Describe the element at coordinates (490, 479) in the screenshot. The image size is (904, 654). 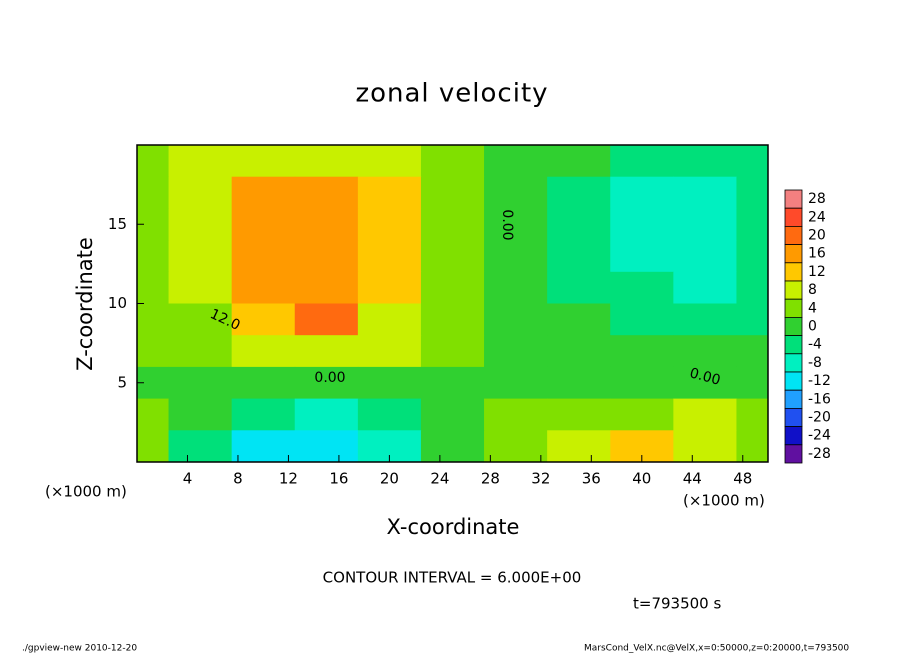
I see `x-tick-label: 28` at that location.